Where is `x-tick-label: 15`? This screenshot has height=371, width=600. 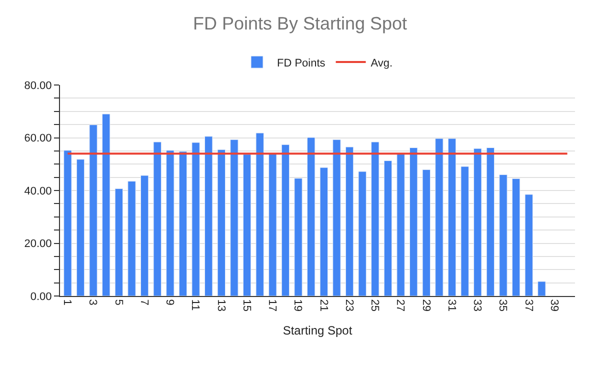 x-tick-label: 15 is located at coordinates (246, 305).